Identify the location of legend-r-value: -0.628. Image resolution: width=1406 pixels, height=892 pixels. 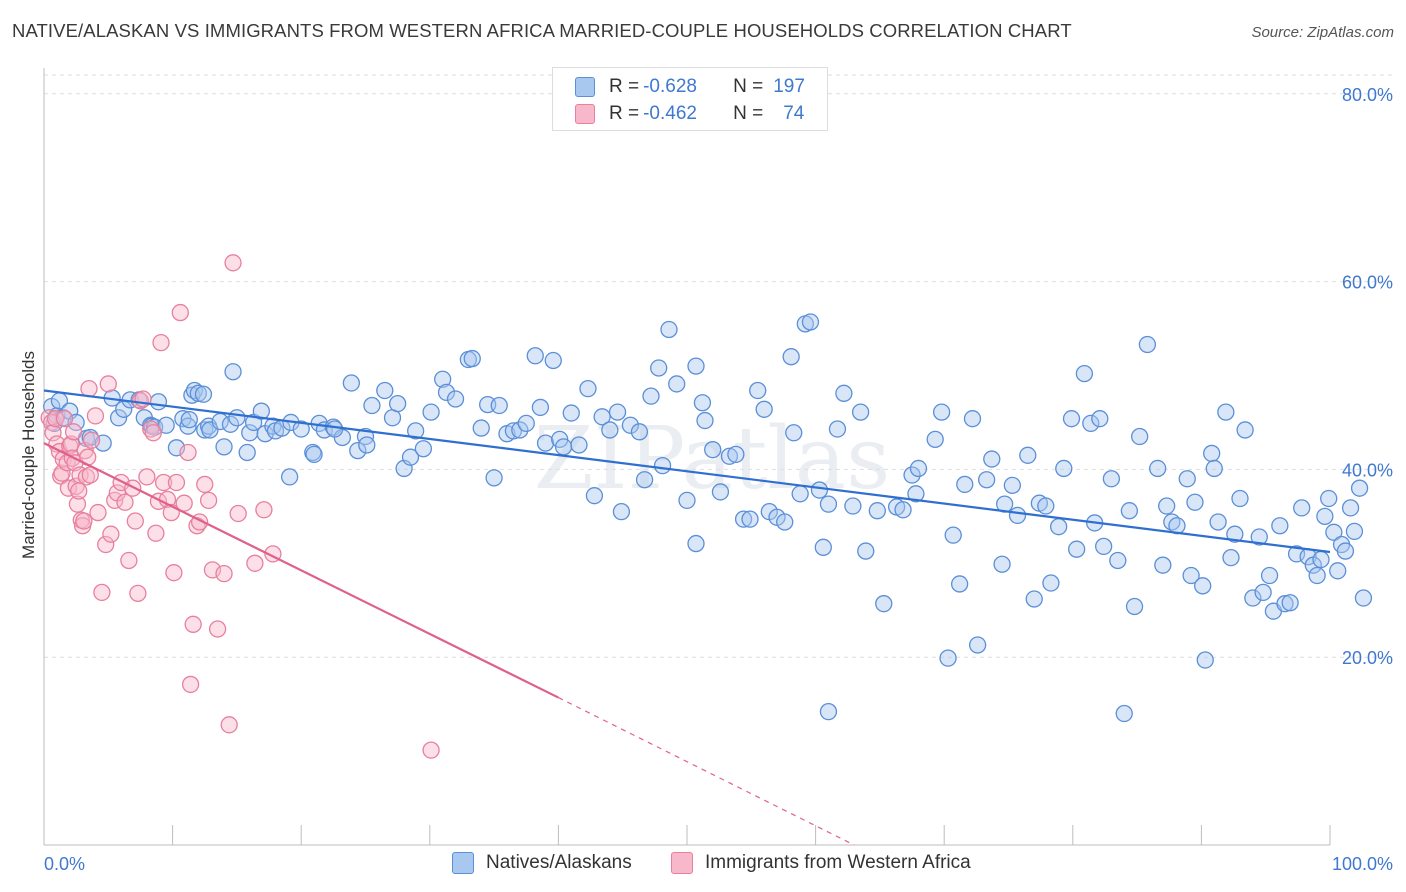
(670, 86).